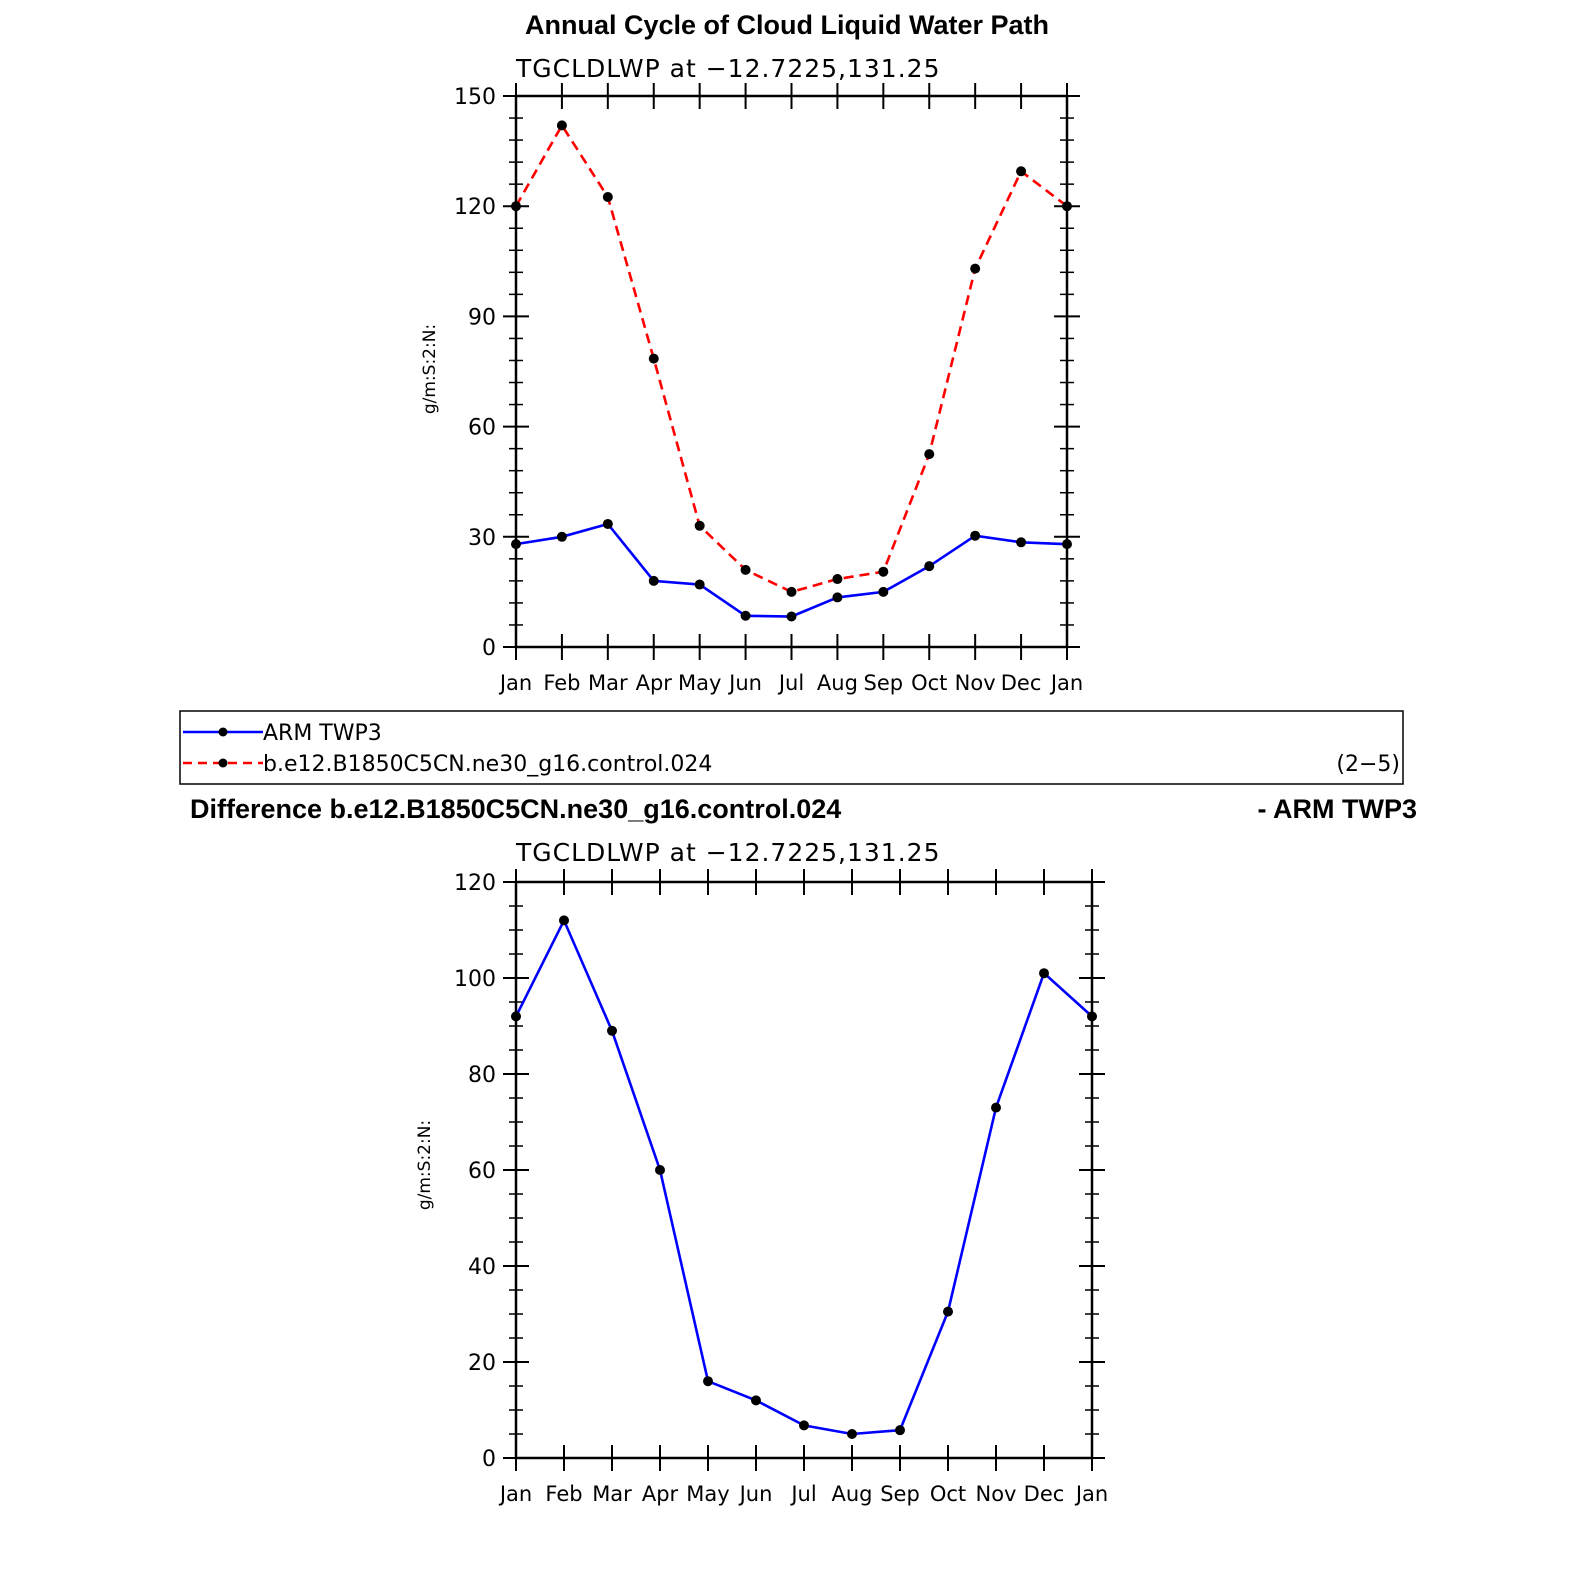  What do you see at coordinates (802, 1494) in the screenshot?
I see `diff-xtick-label: Jul` at bounding box center [802, 1494].